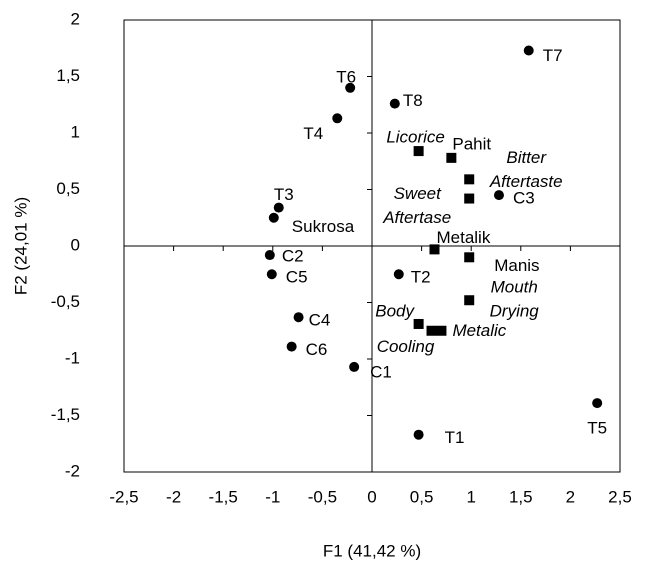 Image resolution: width=651 pixels, height=568 pixels. What do you see at coordinates (381, 371) in the screenshot?
I see `point-label: C1` at bounding box center [381, 371].